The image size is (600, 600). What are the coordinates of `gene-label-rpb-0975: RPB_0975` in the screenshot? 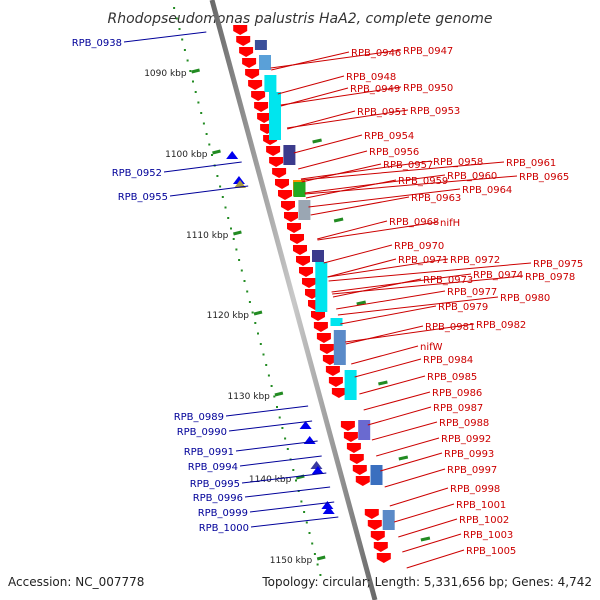 It's located at (558, 264).